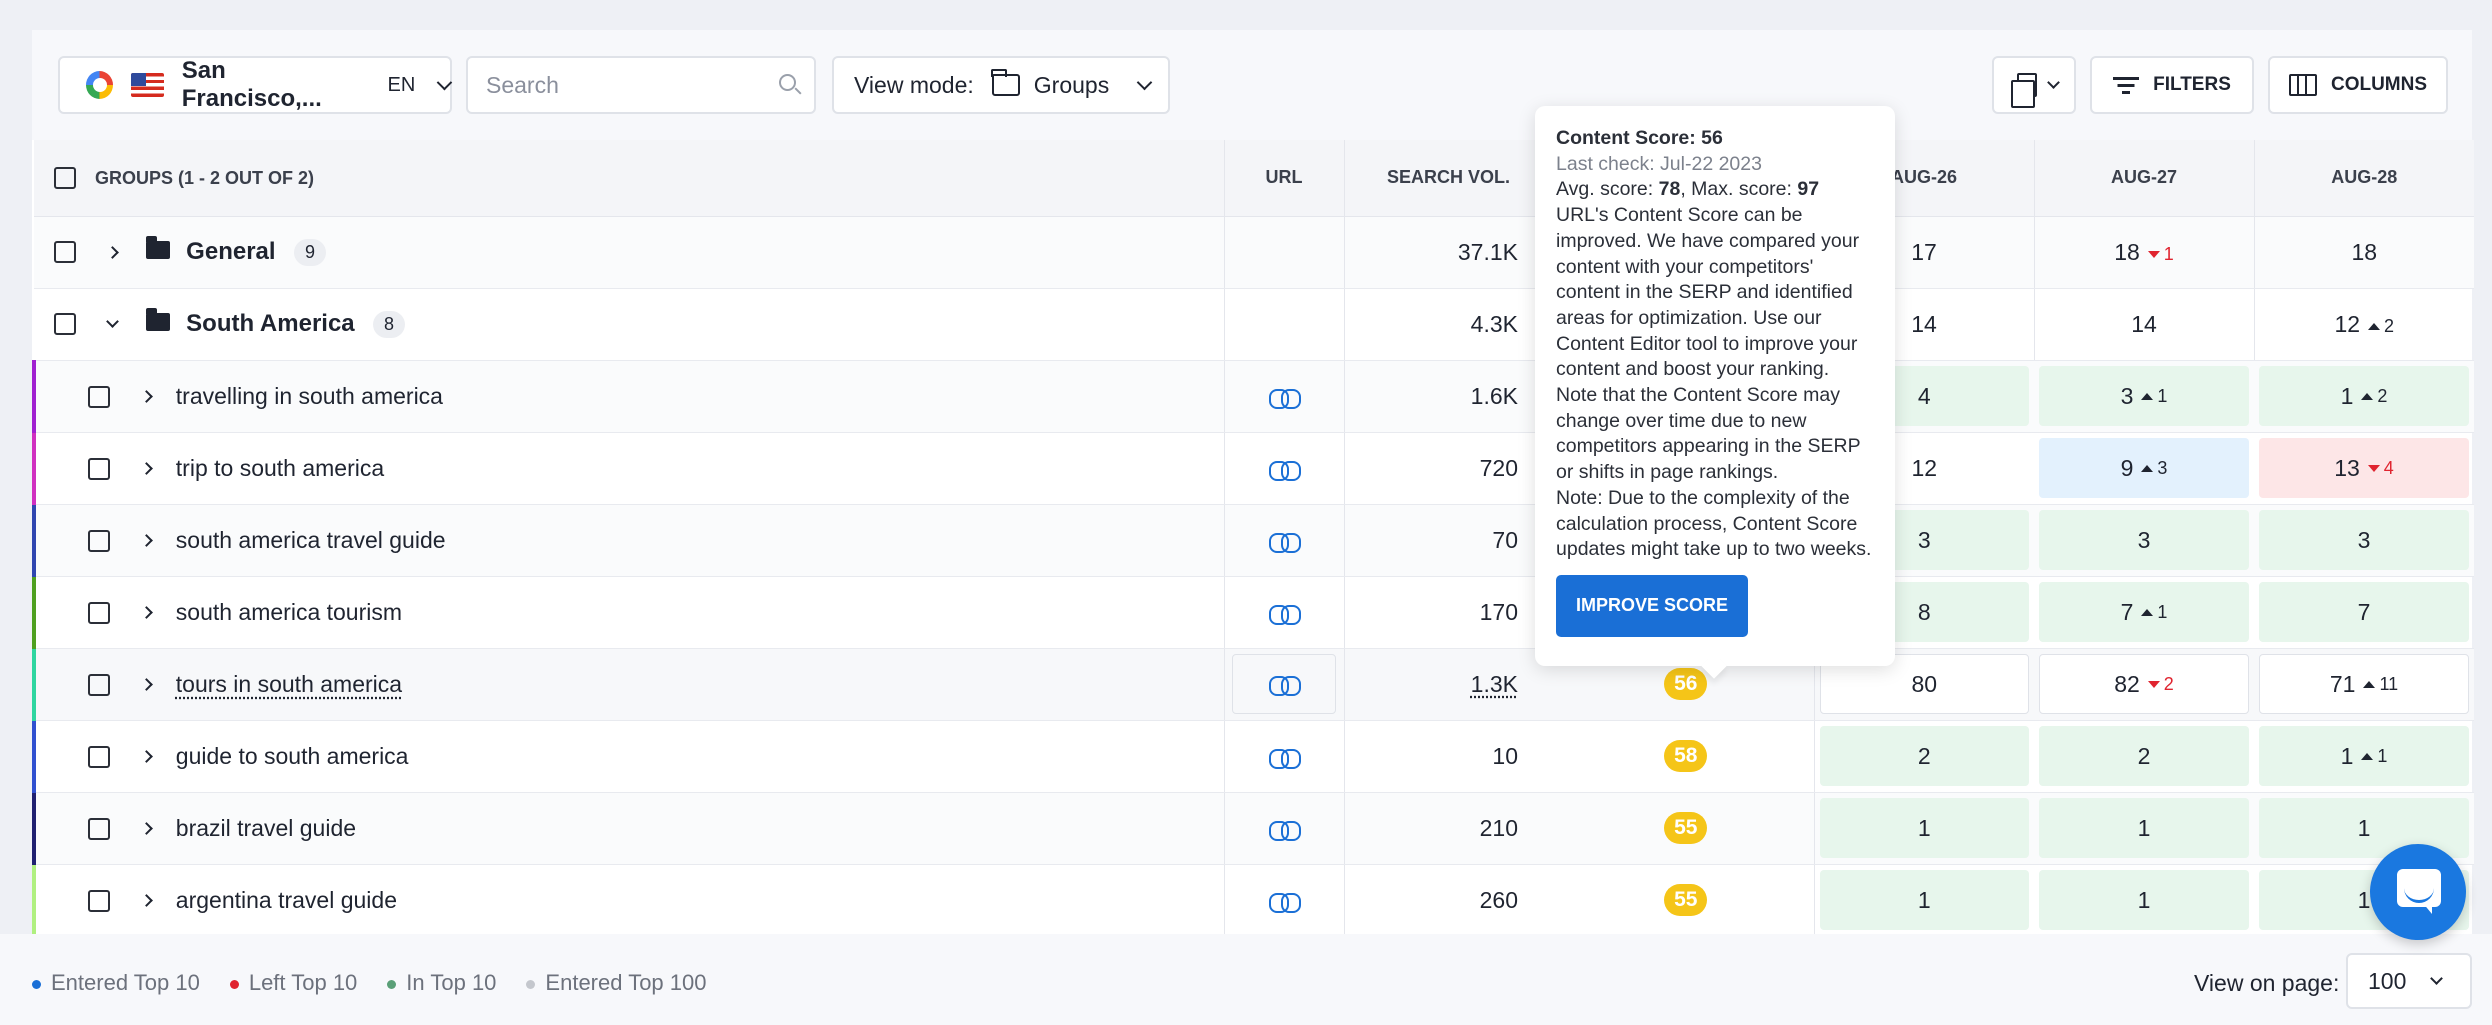  What do you see at coordinates (2364, 178) in the screenshot?
I see `date-header-aug-28: AUG-28` at bounding box center [2364, 178].